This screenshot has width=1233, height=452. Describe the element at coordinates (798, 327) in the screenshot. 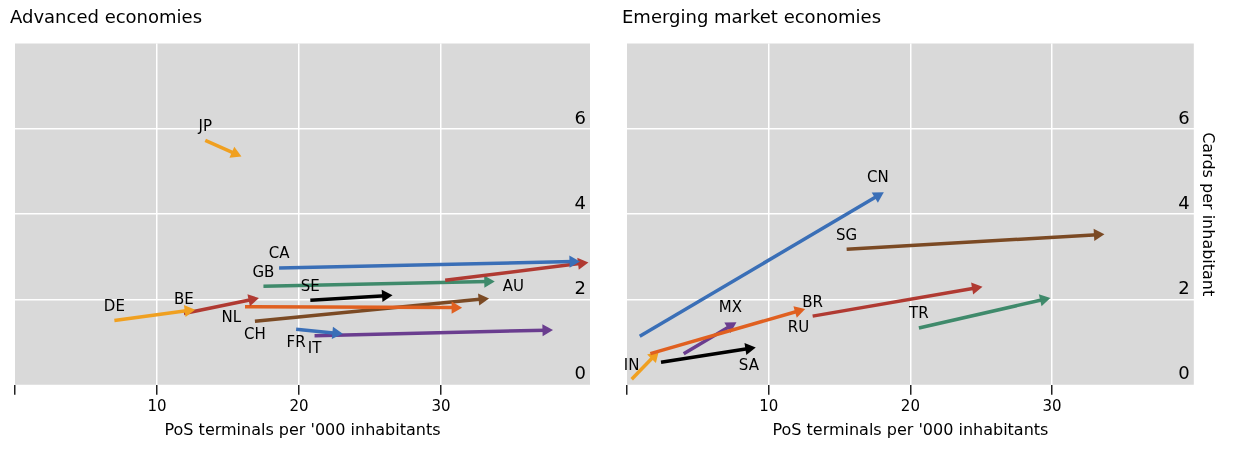

I see `series-label: RU` at that location.